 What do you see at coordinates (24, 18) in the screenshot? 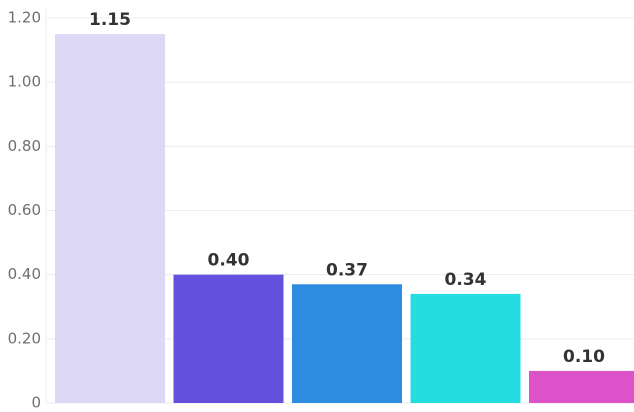
I see `y-tick-label: 1.20` at bounding box center [24, 18].